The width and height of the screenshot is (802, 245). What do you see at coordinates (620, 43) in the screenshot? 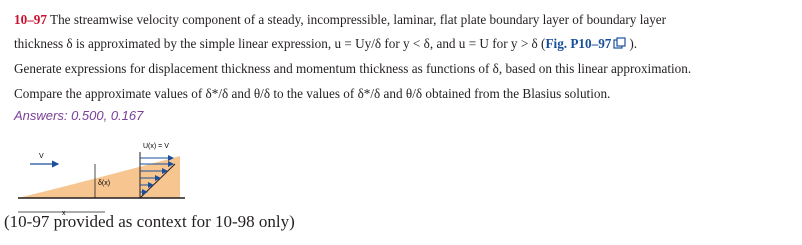
I see `link-icon` at bounding box center [620, 43].